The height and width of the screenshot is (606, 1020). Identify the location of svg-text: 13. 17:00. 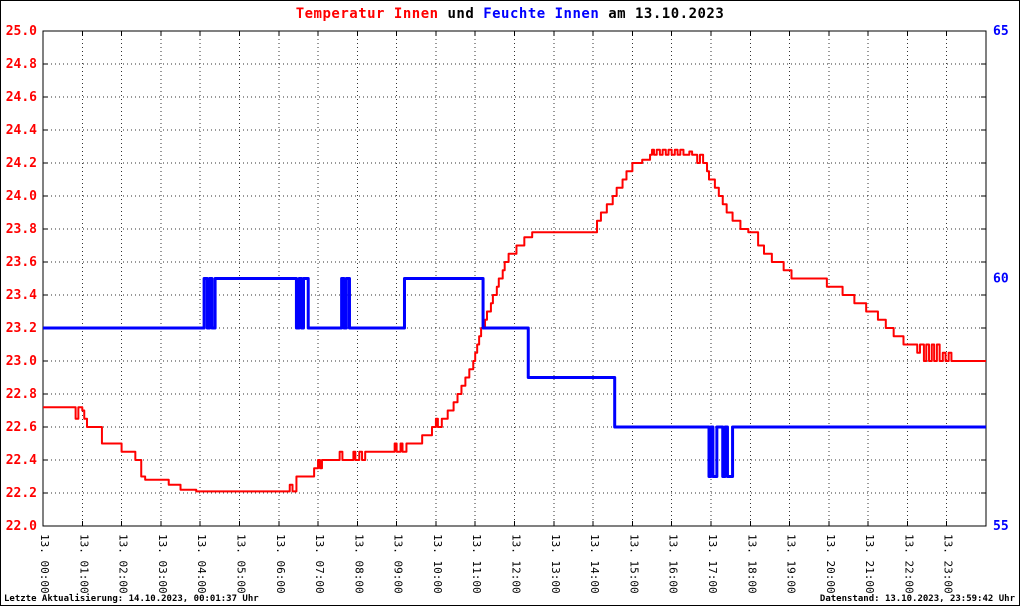
(712, 564).